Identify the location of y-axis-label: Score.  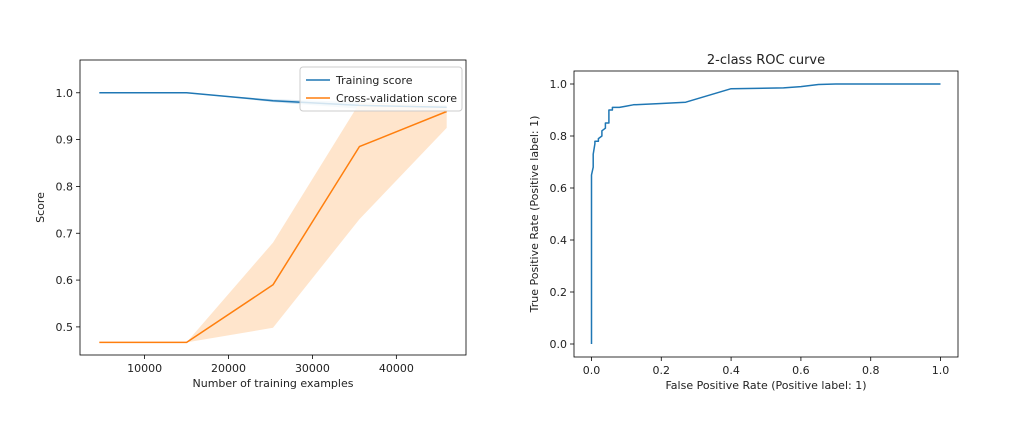
(40, 207).